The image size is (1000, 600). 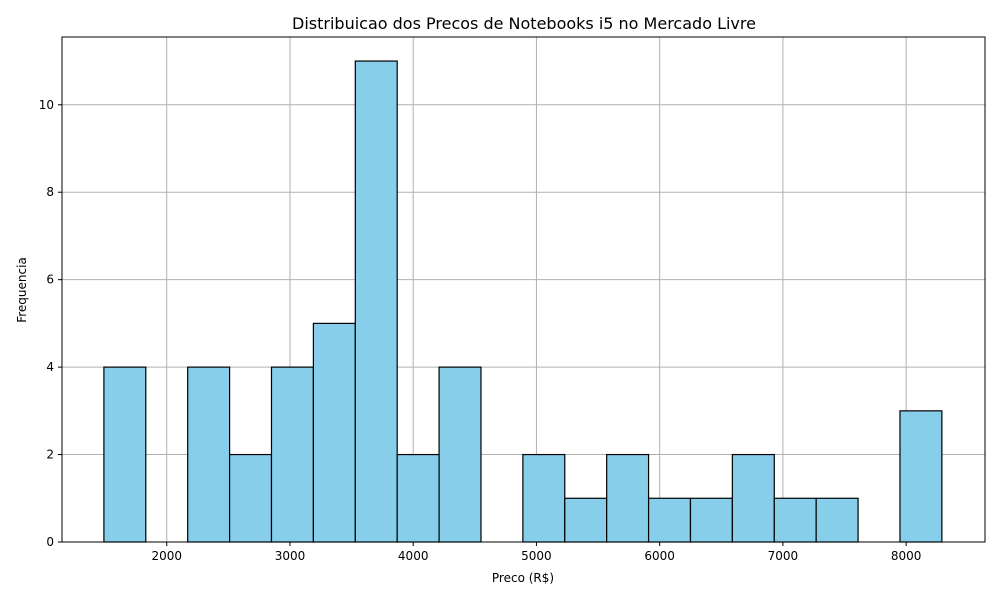 I want to click on x-tick-label: 5000, so click(x=536, y=556).